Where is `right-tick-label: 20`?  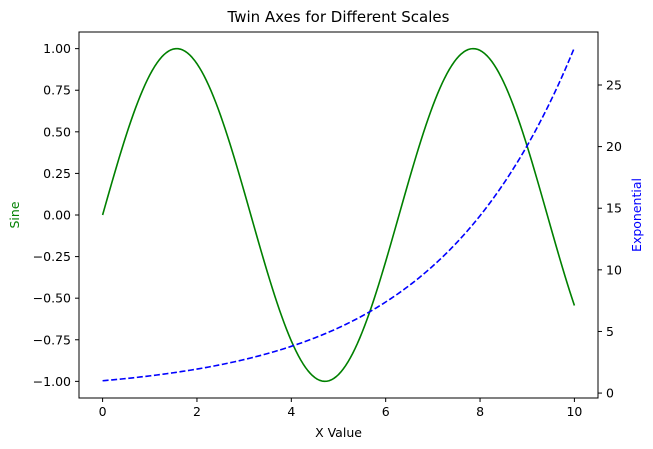
right-tick-label: 20 is located at coordinates (614, 146).